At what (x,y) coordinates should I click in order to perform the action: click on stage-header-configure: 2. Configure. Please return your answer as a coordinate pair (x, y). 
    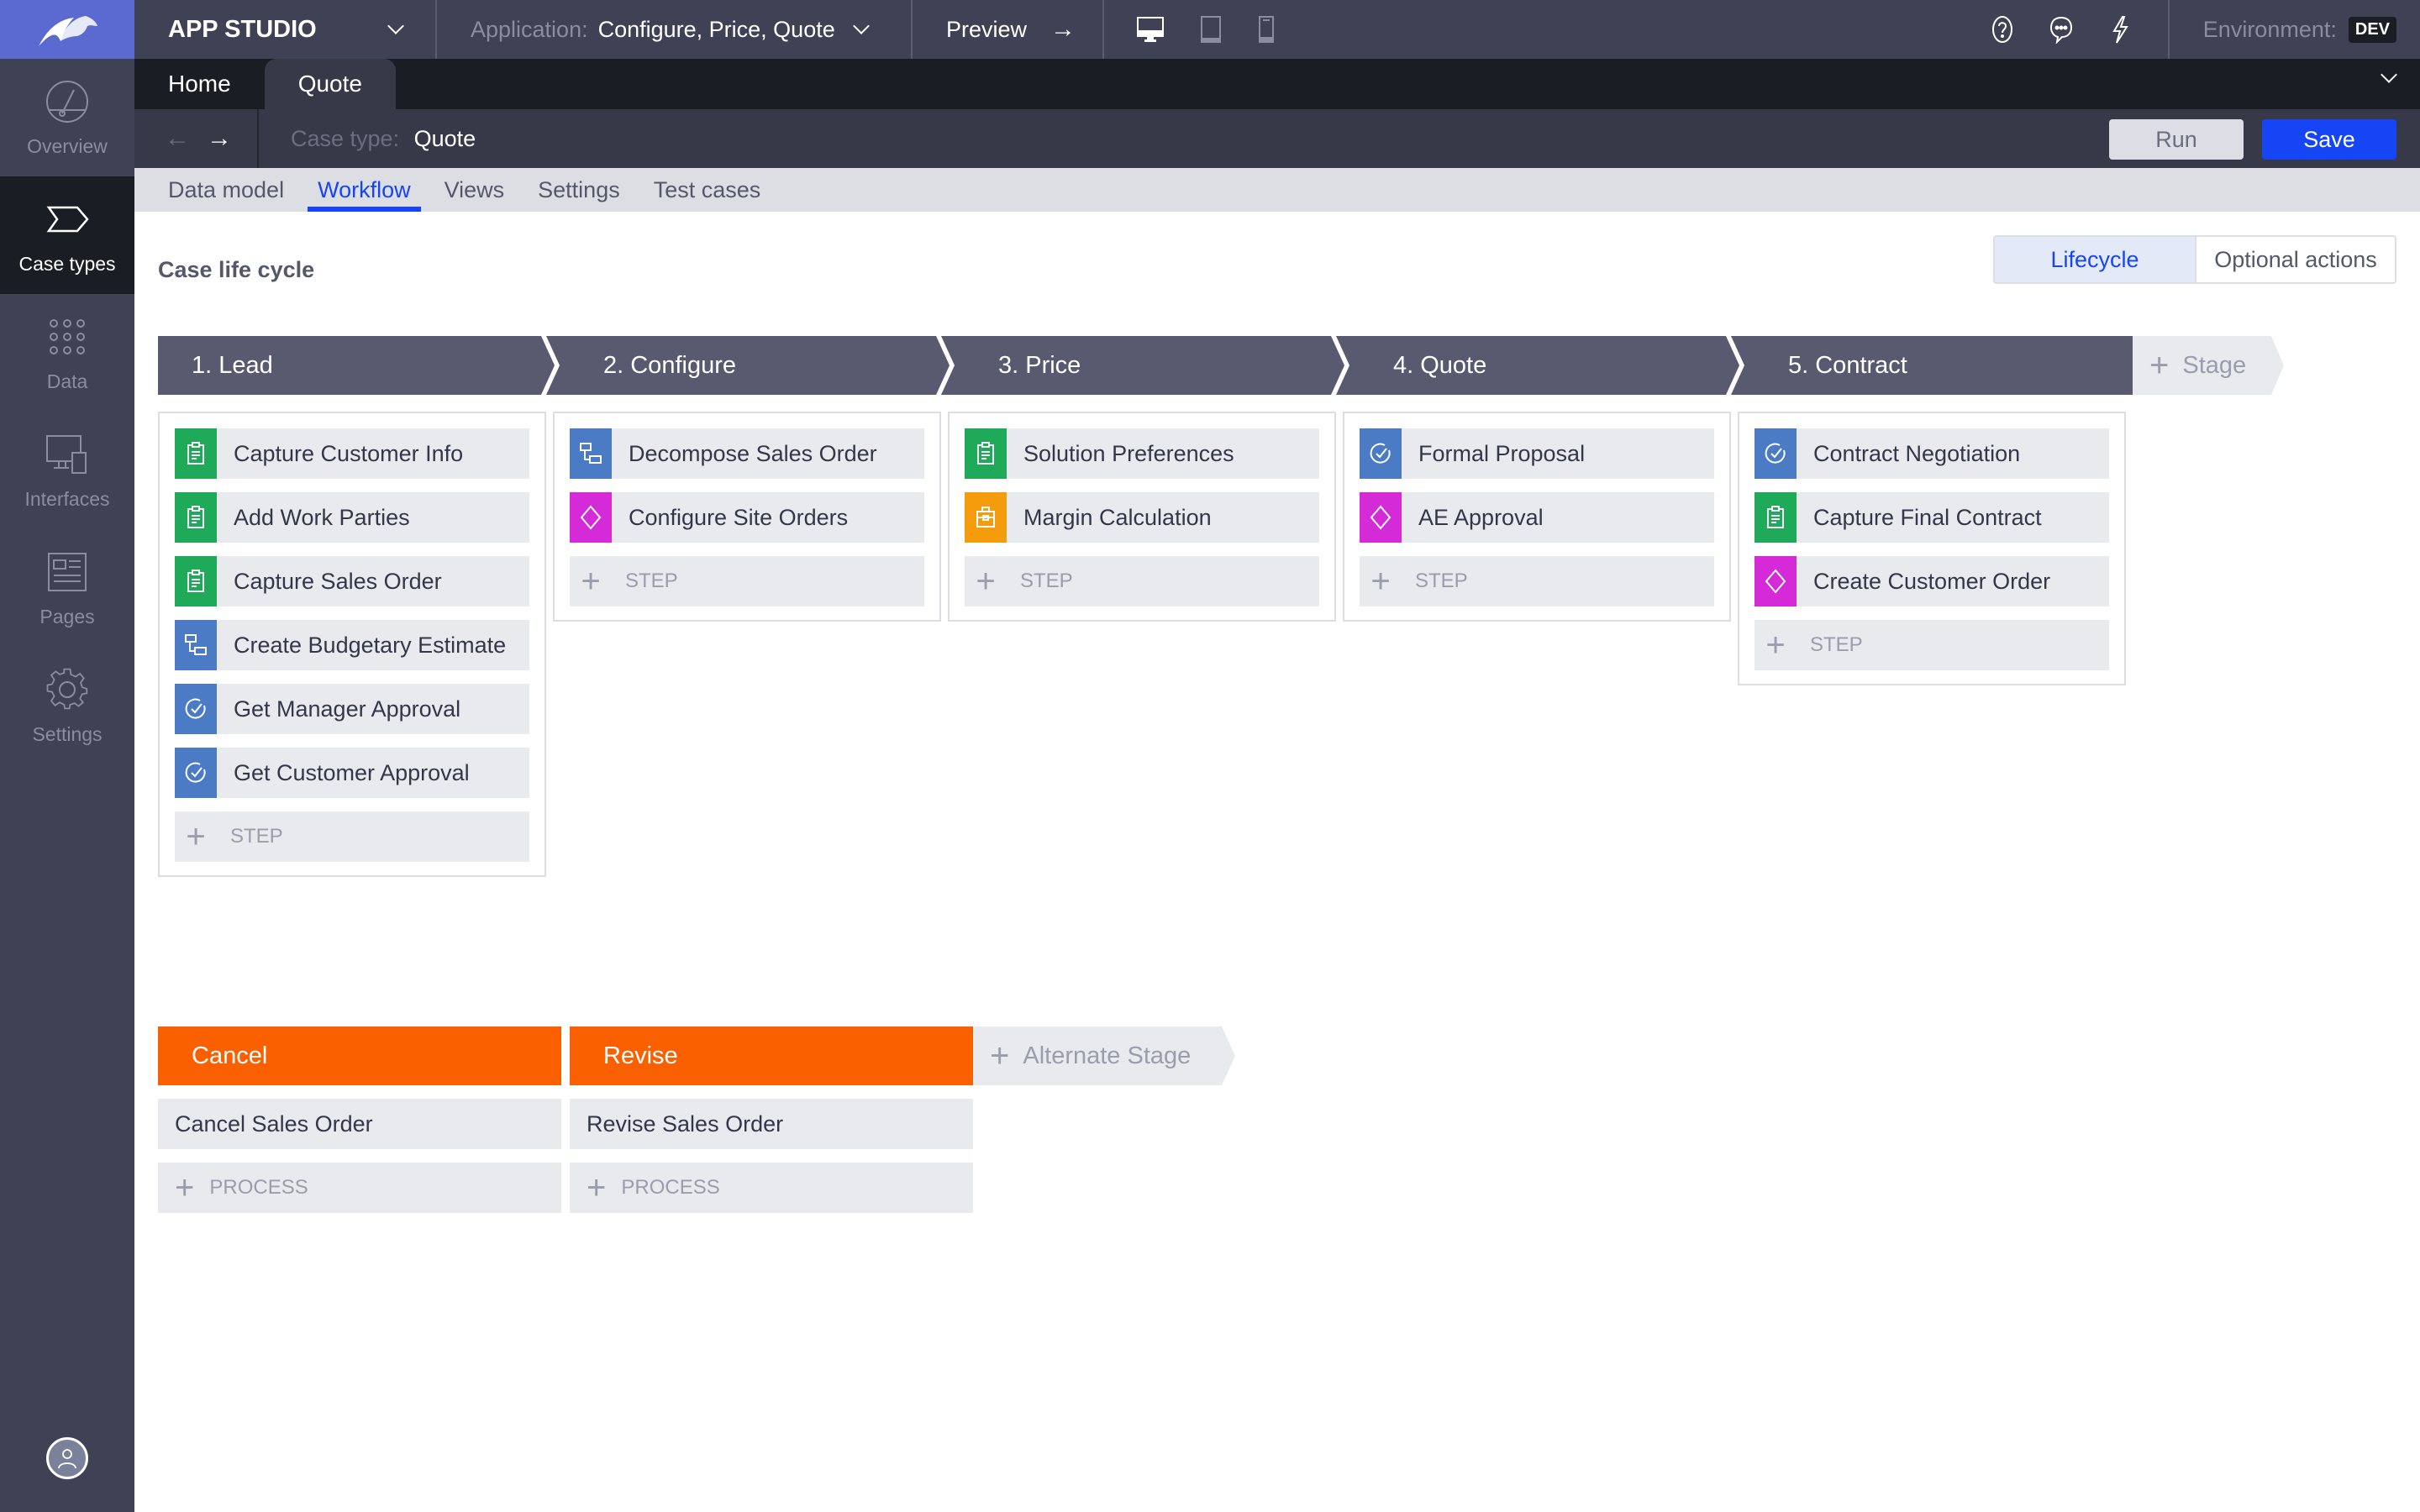
    Looking at the image, I should click on (754, 365).